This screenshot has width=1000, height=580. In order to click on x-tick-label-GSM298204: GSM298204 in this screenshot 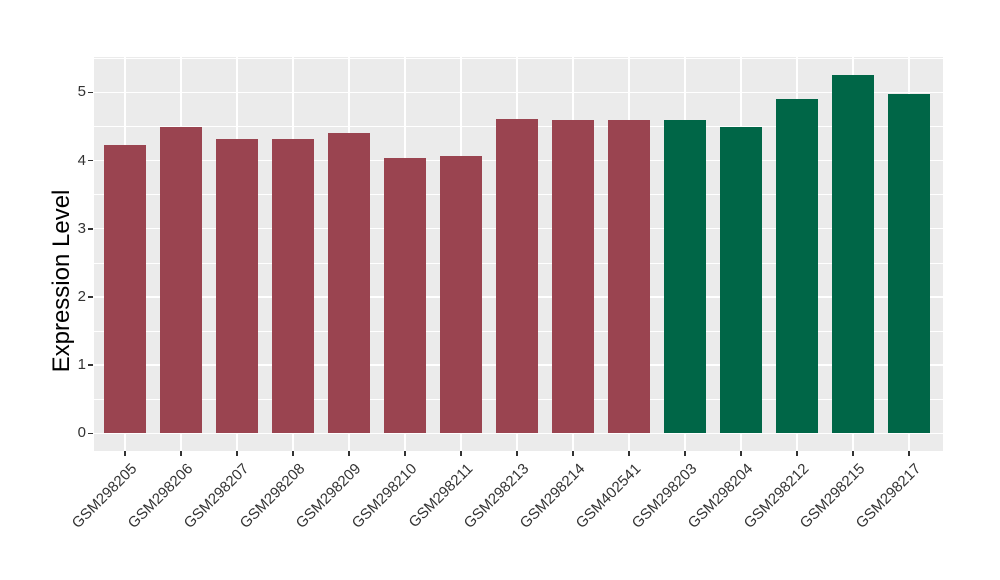, I will do `click(720, 496)`.